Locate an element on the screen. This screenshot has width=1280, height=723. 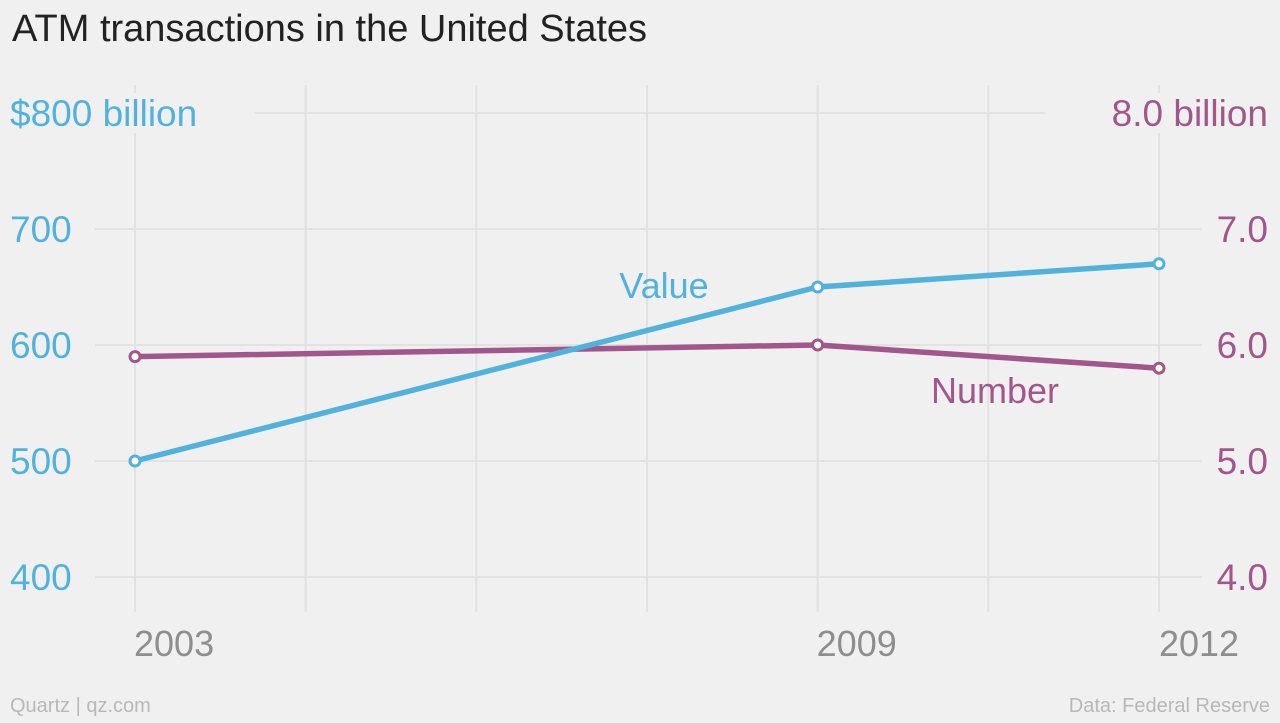
left-axis-tick-label: 600 is located at coordinates (41, 345).